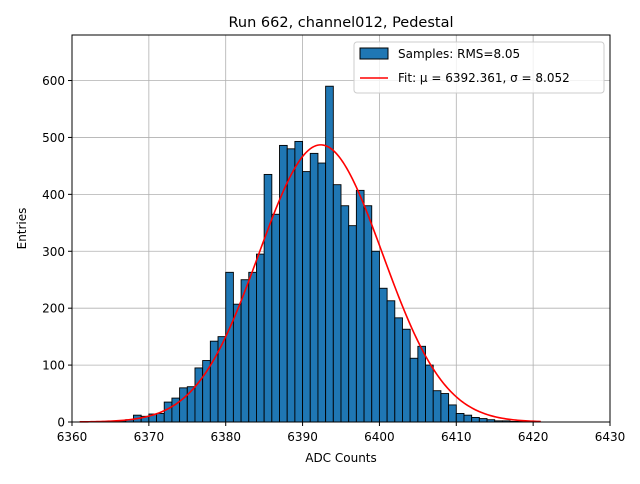 This screenshot has width=640, height=484. I want to click on x-tick-label: 6410, so click(456, 437).